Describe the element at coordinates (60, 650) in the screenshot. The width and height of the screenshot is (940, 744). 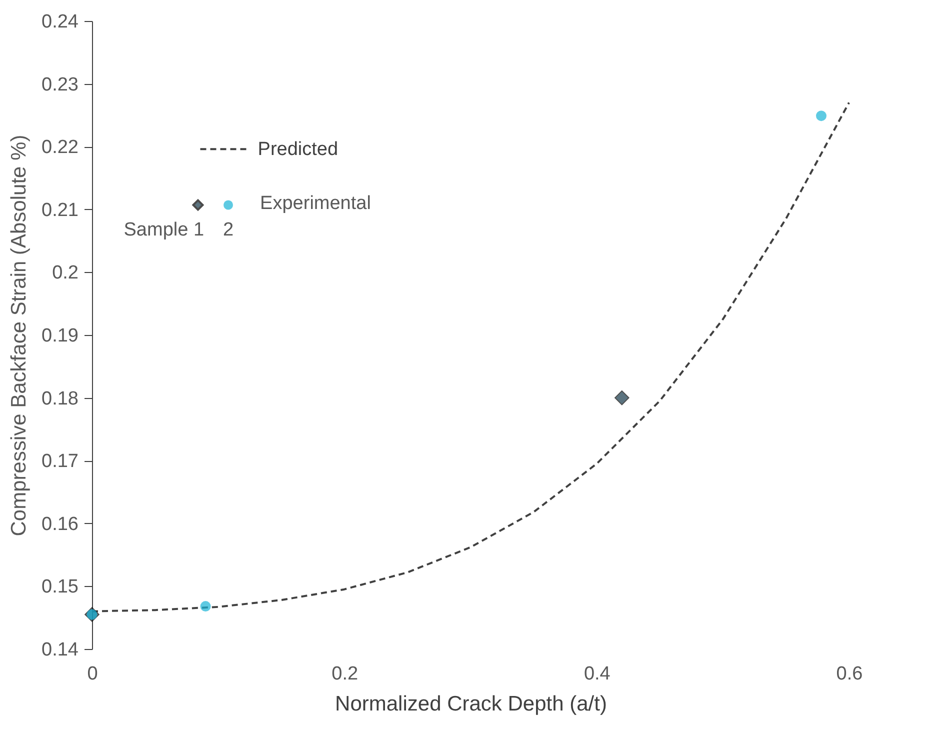
I see `y-tick-label: 0.14` at that location.